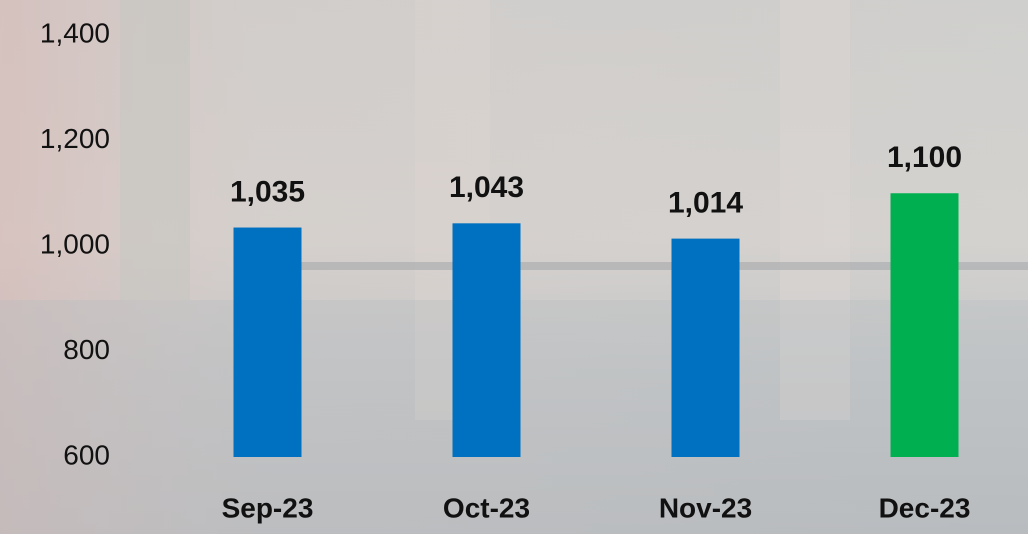  What do you see at coordinates (654, 266) in the screenshot?
I see `background-railing` at bounding box center [654, 266].